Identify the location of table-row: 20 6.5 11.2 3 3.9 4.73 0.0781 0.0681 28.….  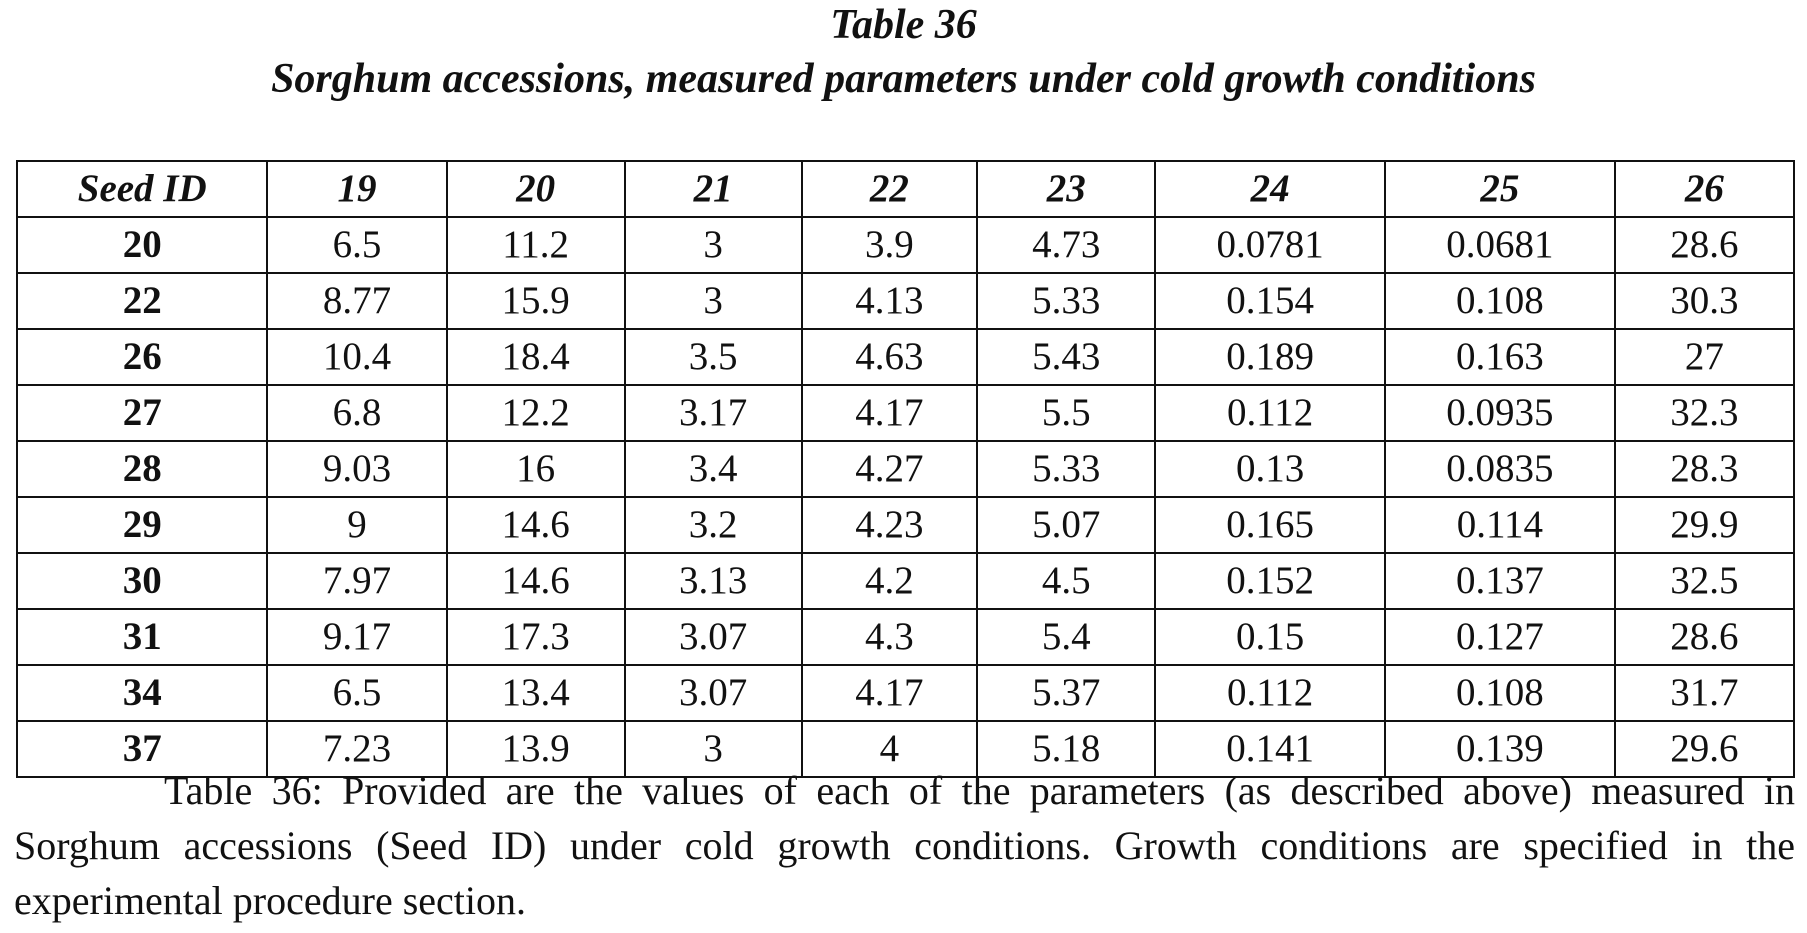
(905, 245).